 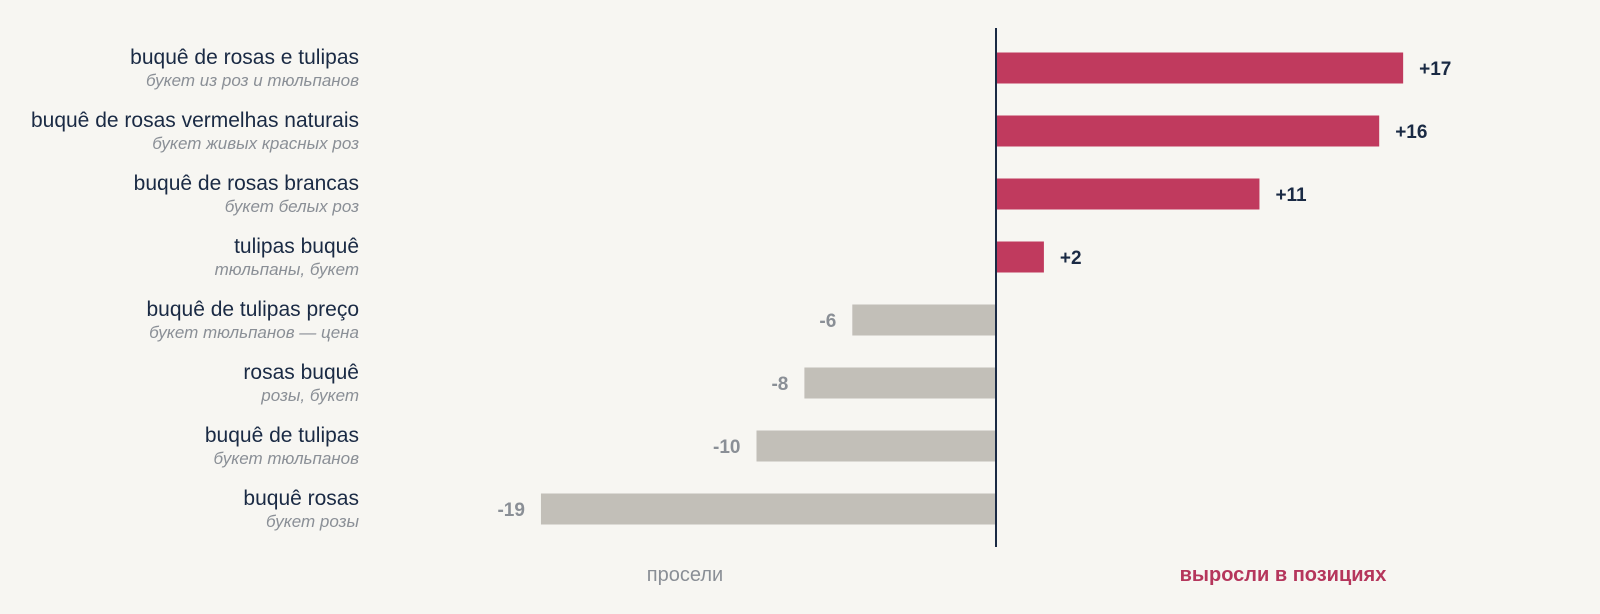 What do you see at coordinates (301, 498) in the screenshot?
I see `category-label: buquê rosas` at bounding box center [301, 498].